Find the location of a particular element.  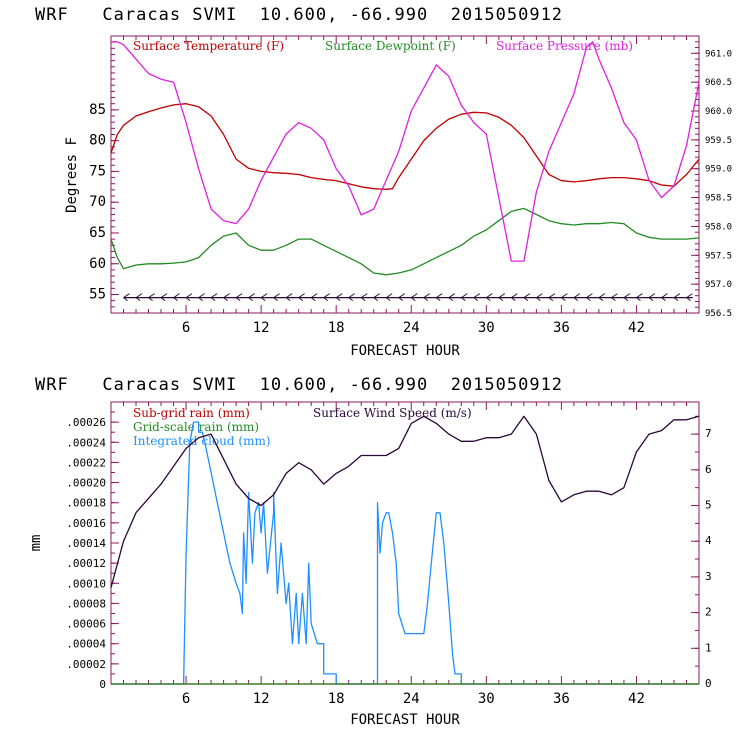

wind-barbs is located at coordinates (408, 297).